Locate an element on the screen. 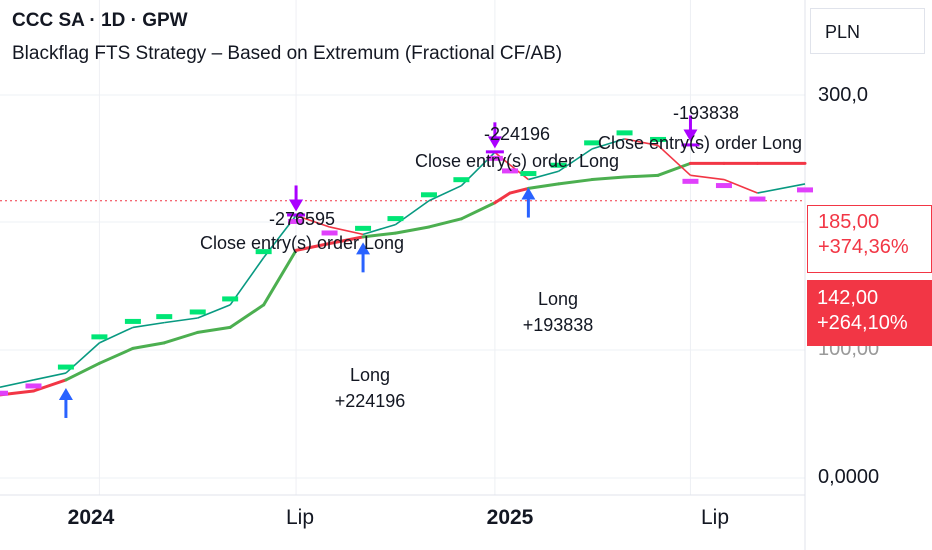  signal-value-label: +193838 is located at coordinates (558, 325).